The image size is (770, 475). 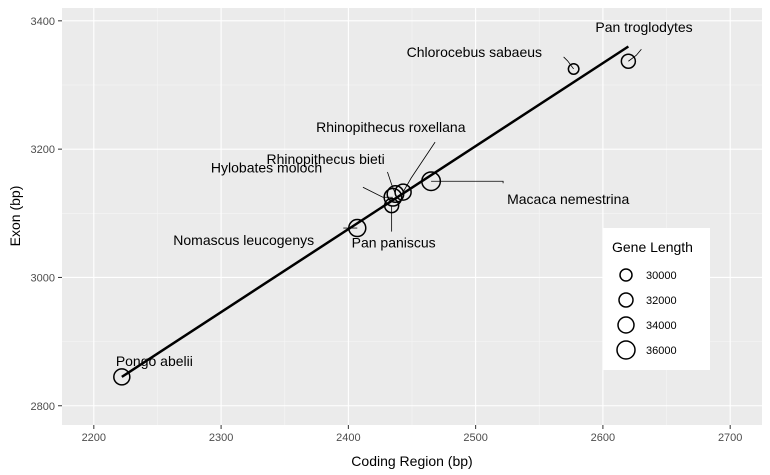 I want to click on x-tick-label: 2600, so click(x=603, y=438).